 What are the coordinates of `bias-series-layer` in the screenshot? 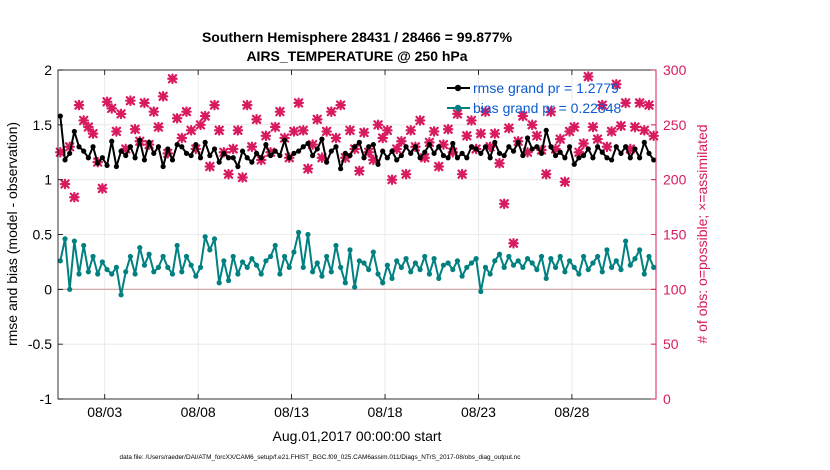 It's located at (357, 263).